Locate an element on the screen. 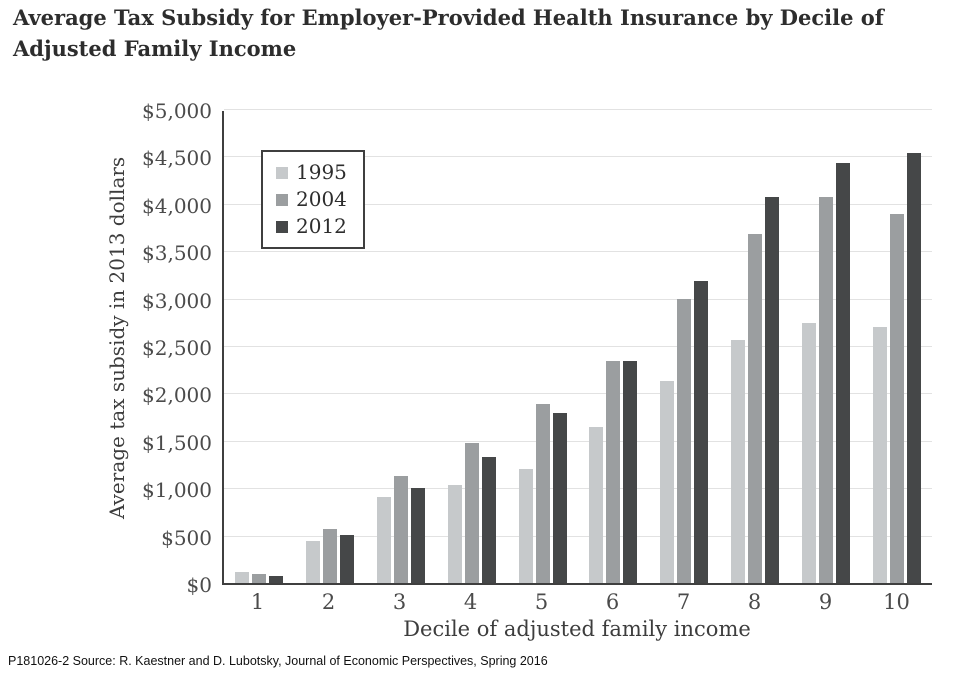  legend-item-2012: 2012 is located at coordinates (311, 226).